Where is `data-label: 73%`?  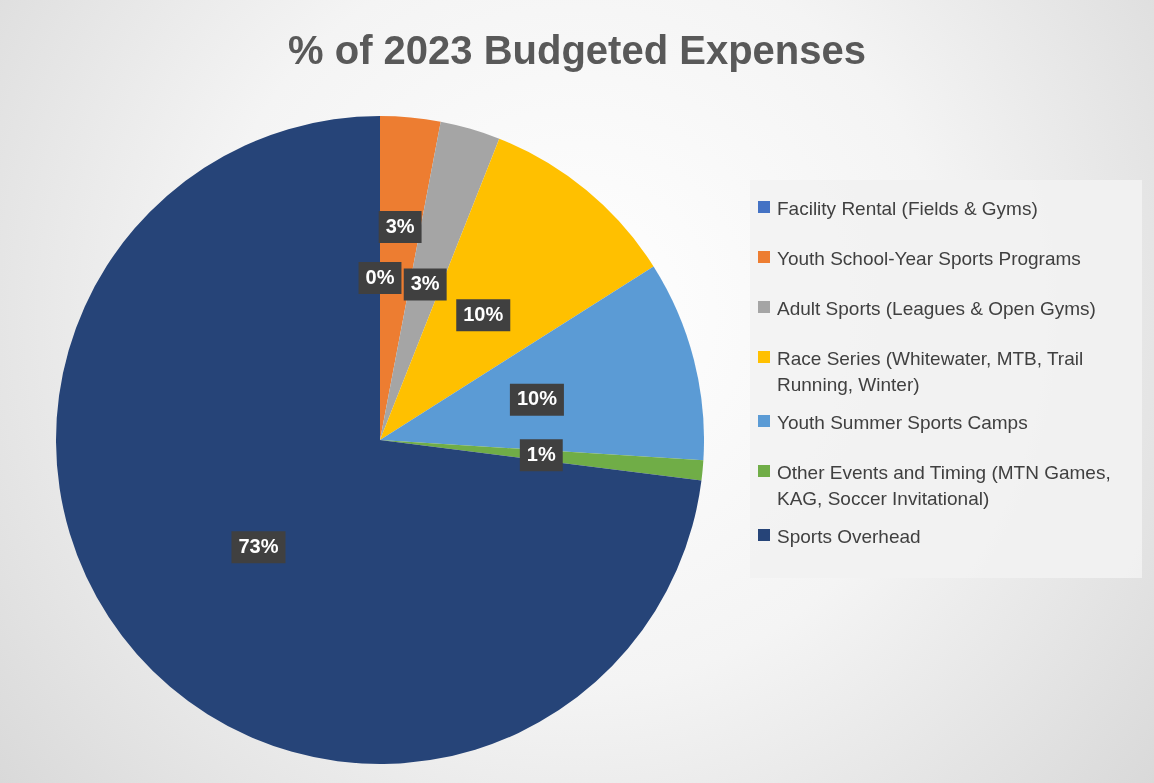 data-label: 73% is located at coordinates (258, 545).